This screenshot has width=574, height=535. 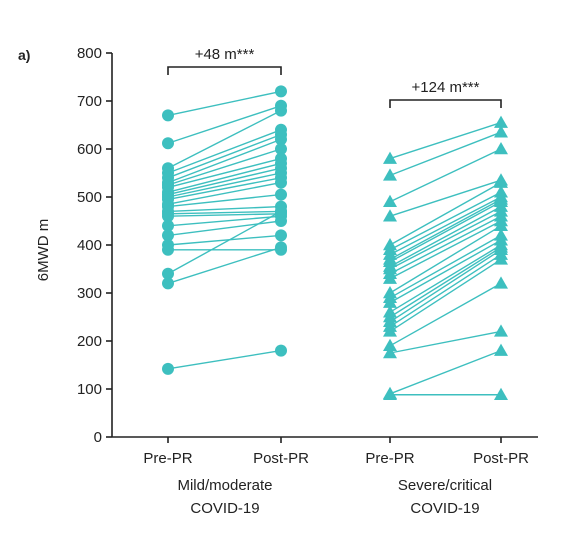 What do you see at coordinates (89, 389) in the screenshot?
I see `y-tick-label-100: 100` at bounding box center [89, 389].